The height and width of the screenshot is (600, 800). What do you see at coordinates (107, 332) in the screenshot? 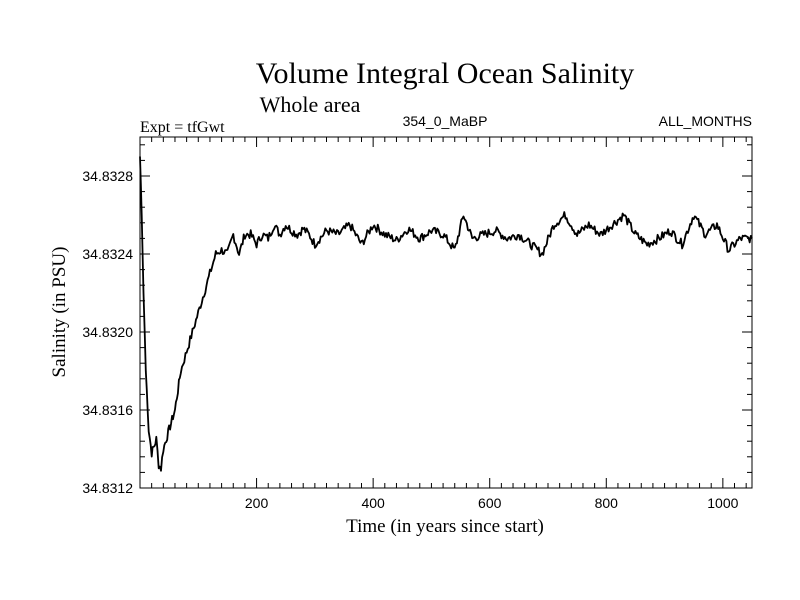
I see `y-tick-label: 34.8320` at bounding box center [107, 332].